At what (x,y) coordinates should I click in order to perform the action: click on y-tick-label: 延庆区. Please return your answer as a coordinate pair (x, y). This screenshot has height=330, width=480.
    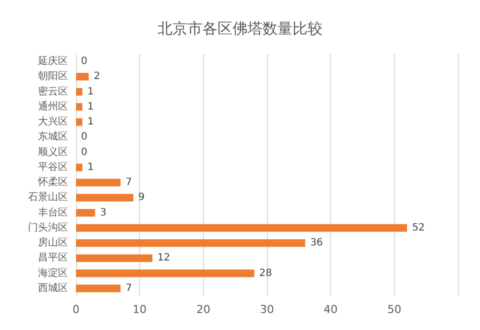
    Looking at the image, I should click on (52, 61).